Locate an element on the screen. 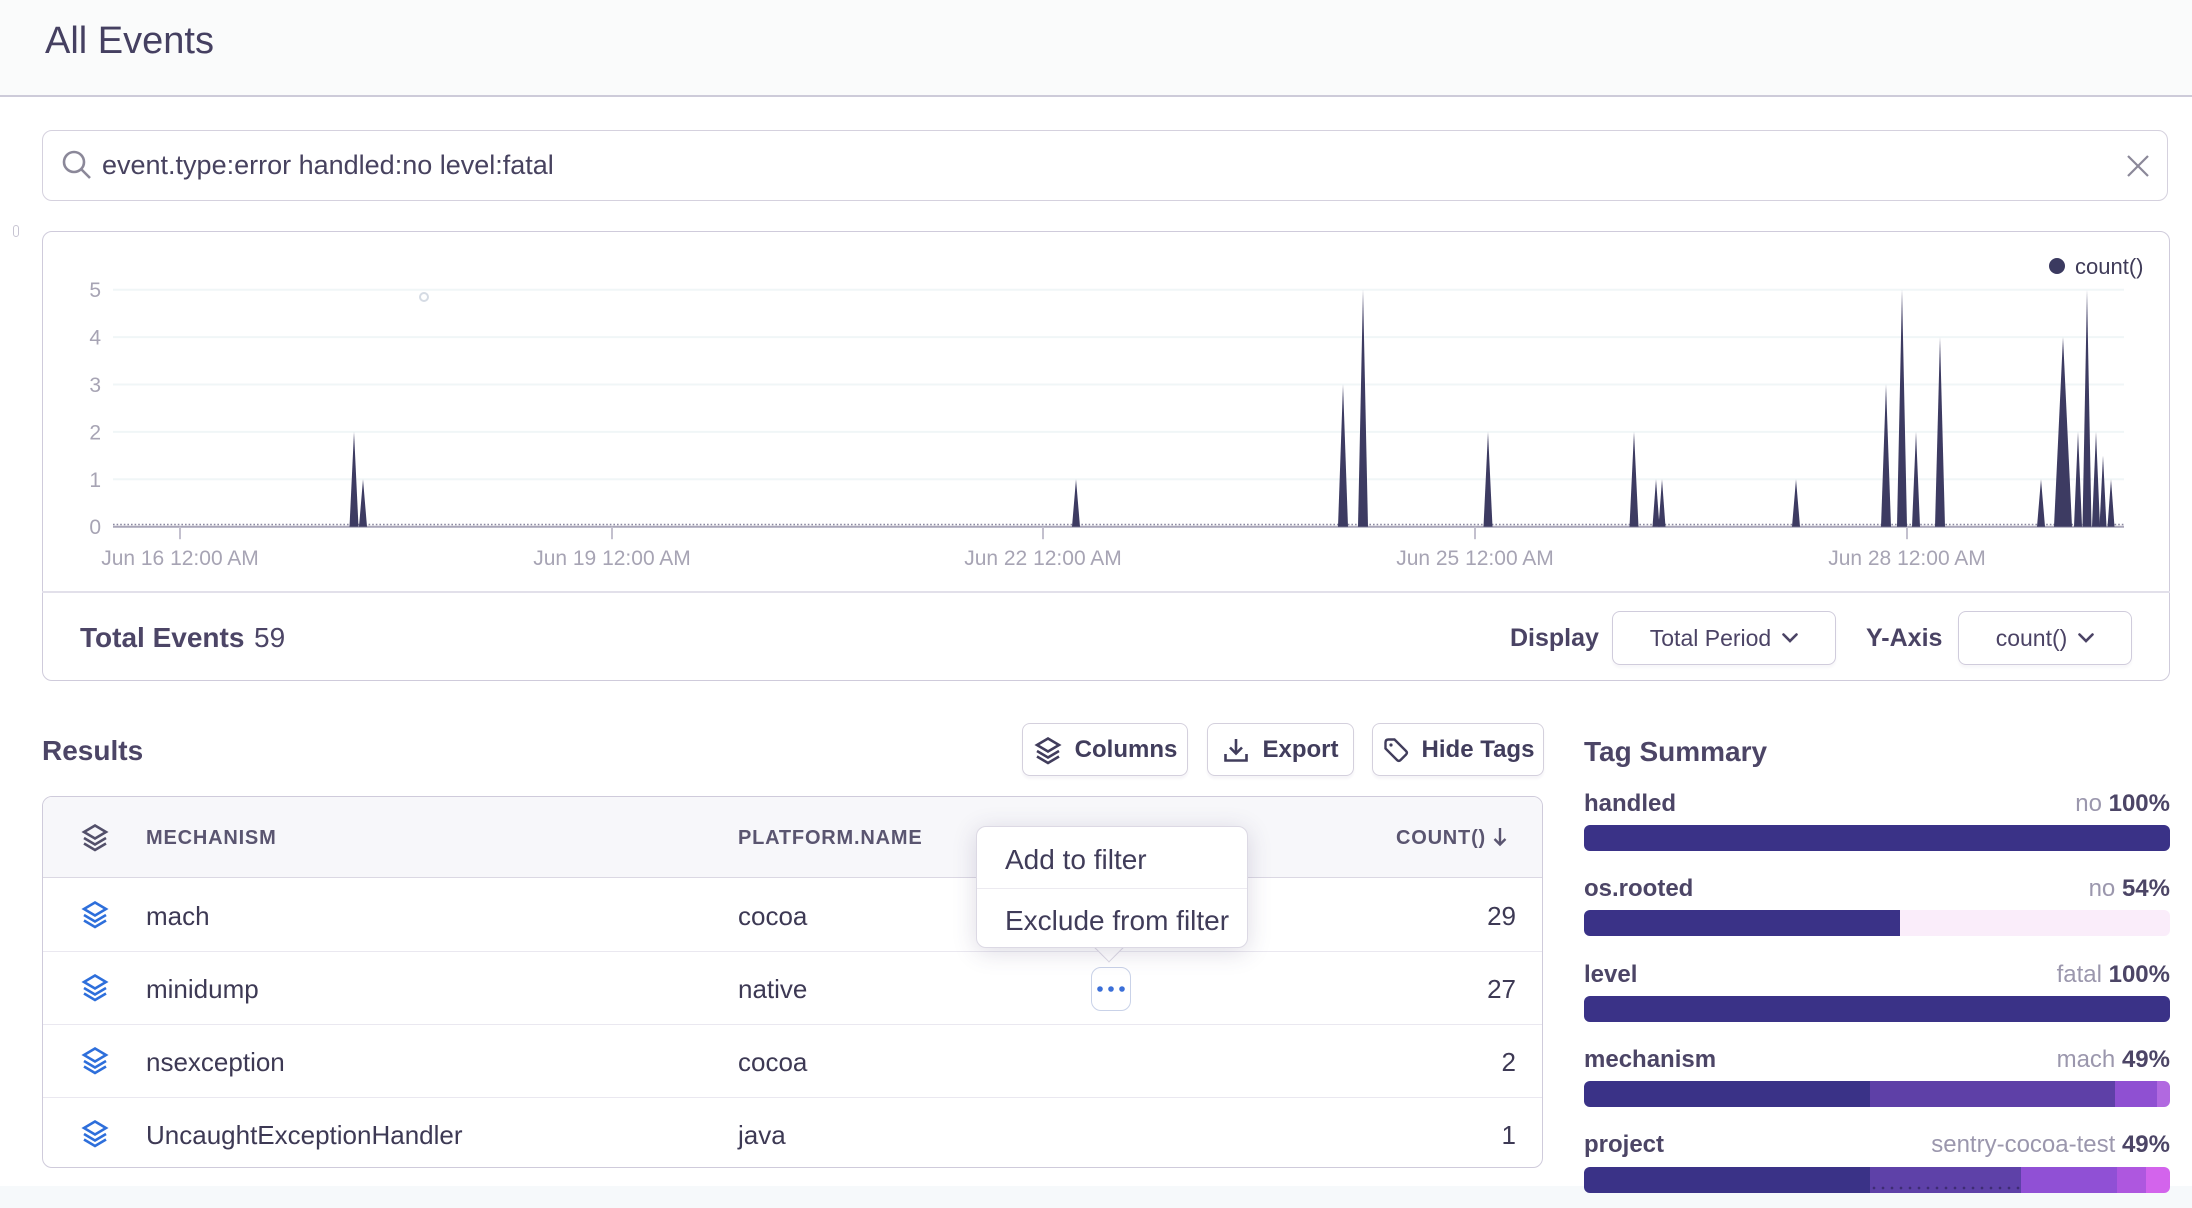  svg-text: 0 is located at coordinates (95, 527).